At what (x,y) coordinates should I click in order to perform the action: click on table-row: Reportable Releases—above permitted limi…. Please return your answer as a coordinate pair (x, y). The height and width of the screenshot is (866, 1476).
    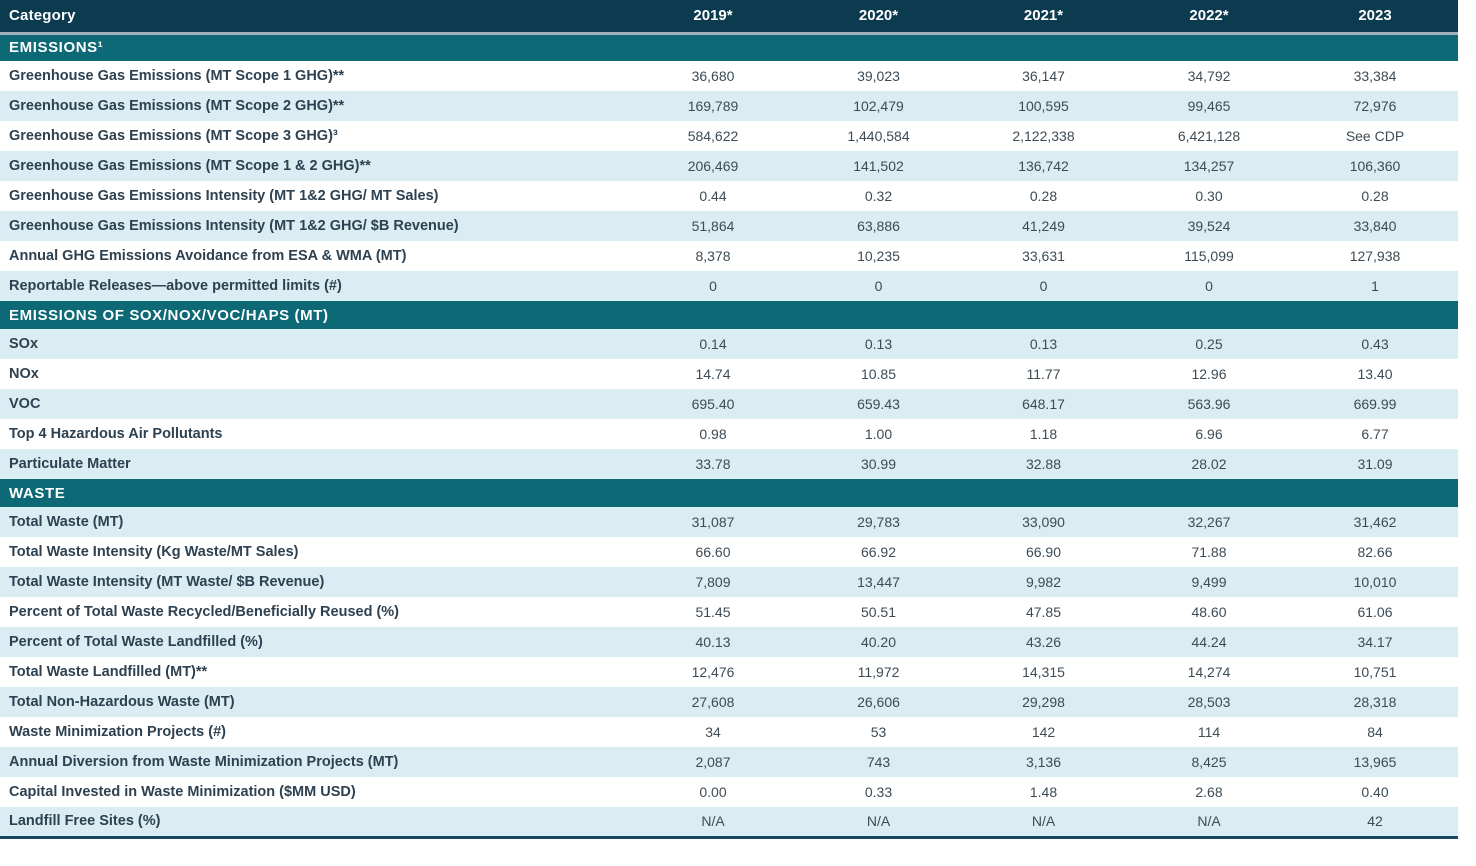
    Looking at the image, I should click on (729, 286).